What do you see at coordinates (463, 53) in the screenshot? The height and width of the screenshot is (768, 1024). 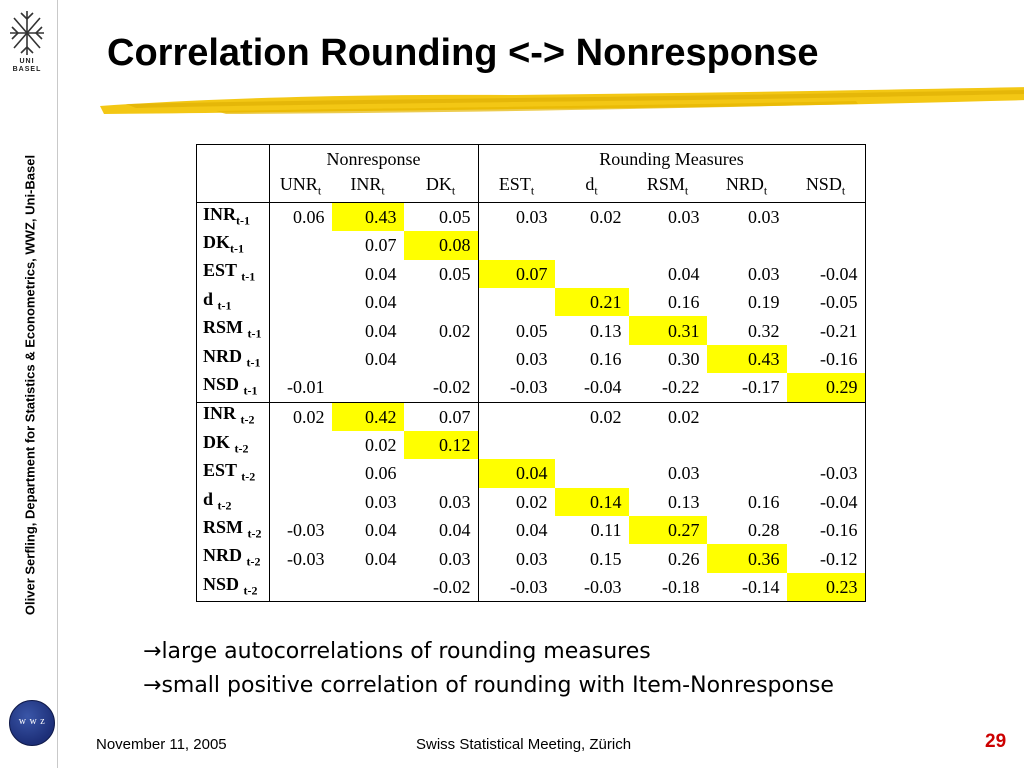 I see `slide-title: Correlation Rounding <-> Nonresponse` at bounding box center [463, 53].